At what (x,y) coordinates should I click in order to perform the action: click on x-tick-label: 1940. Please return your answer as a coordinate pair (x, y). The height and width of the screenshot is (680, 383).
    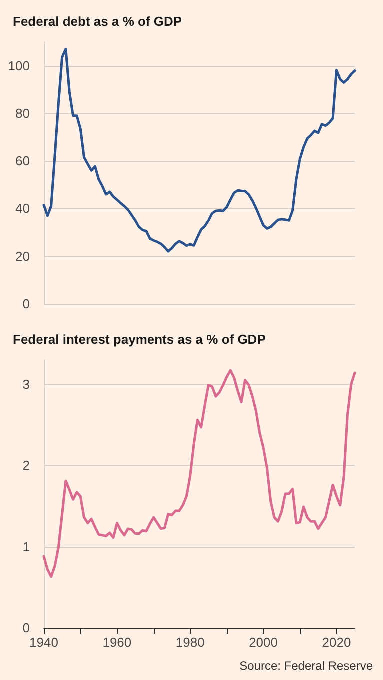
    Looking at the image, I should click on (44, 642).